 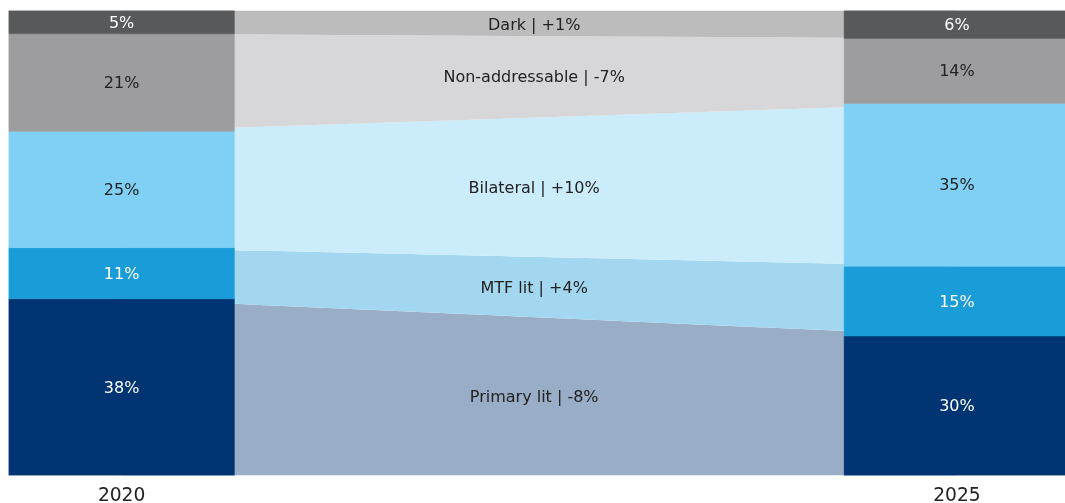 I want to click on annotation: Bilateral | +10%, so click(x=534, y=187).